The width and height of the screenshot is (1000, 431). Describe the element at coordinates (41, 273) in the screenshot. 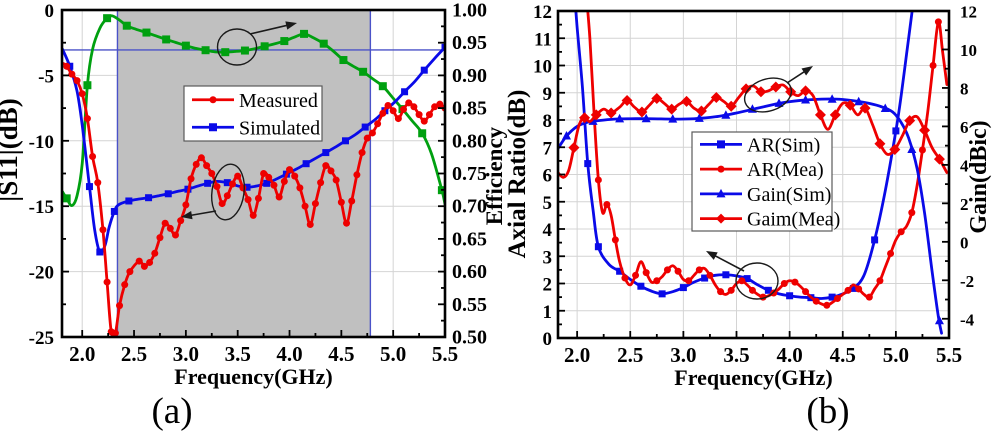

I see `svg-text: -20` at that location.